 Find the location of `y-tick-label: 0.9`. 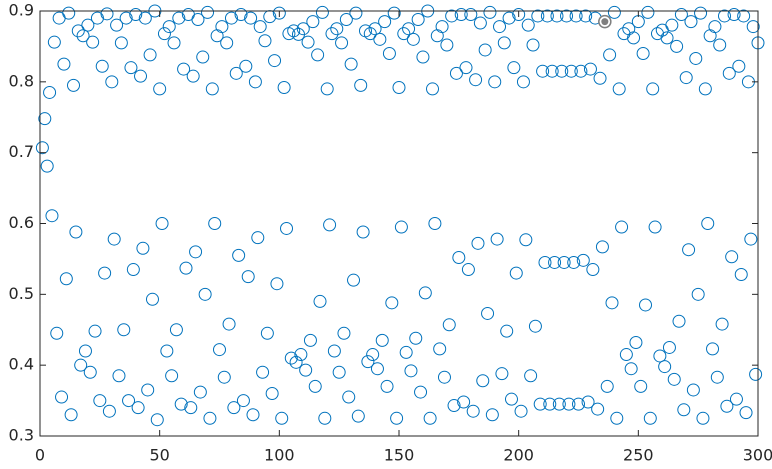

y-tick-label: 0.9 is located at coordinates (21, 10).